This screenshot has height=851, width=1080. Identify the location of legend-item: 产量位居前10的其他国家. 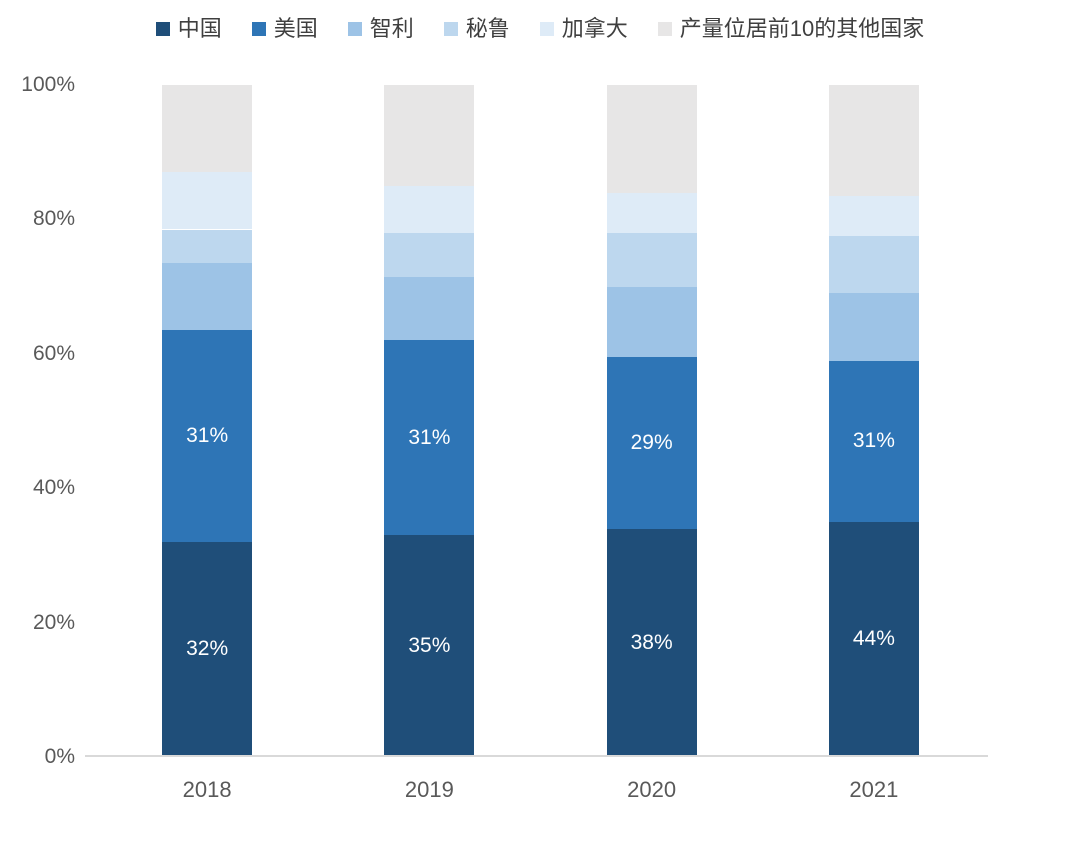
(791, 29).